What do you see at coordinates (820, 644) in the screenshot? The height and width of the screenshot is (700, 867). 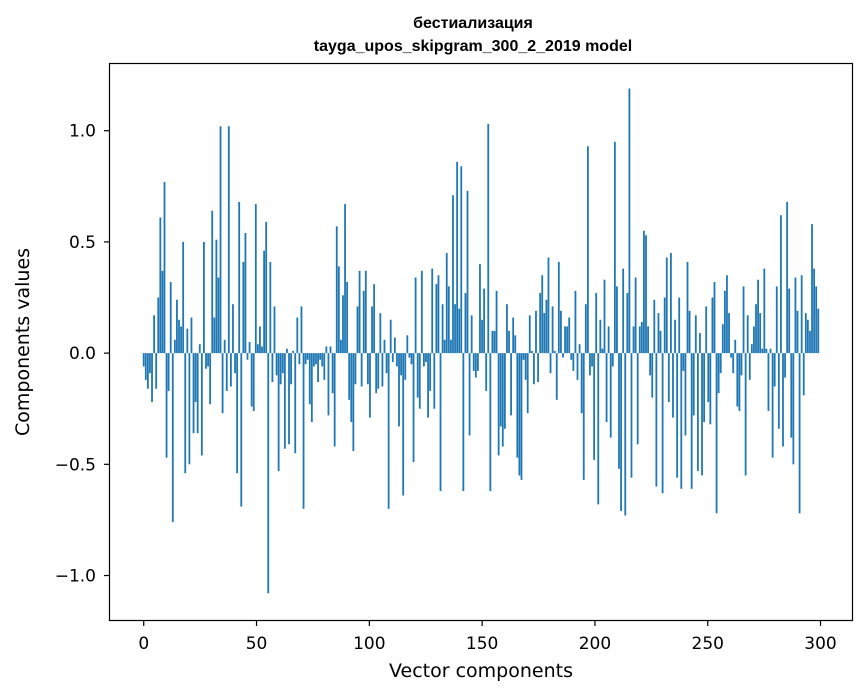 I see `x-tick-label: 300` at bounding box center [820, 644].